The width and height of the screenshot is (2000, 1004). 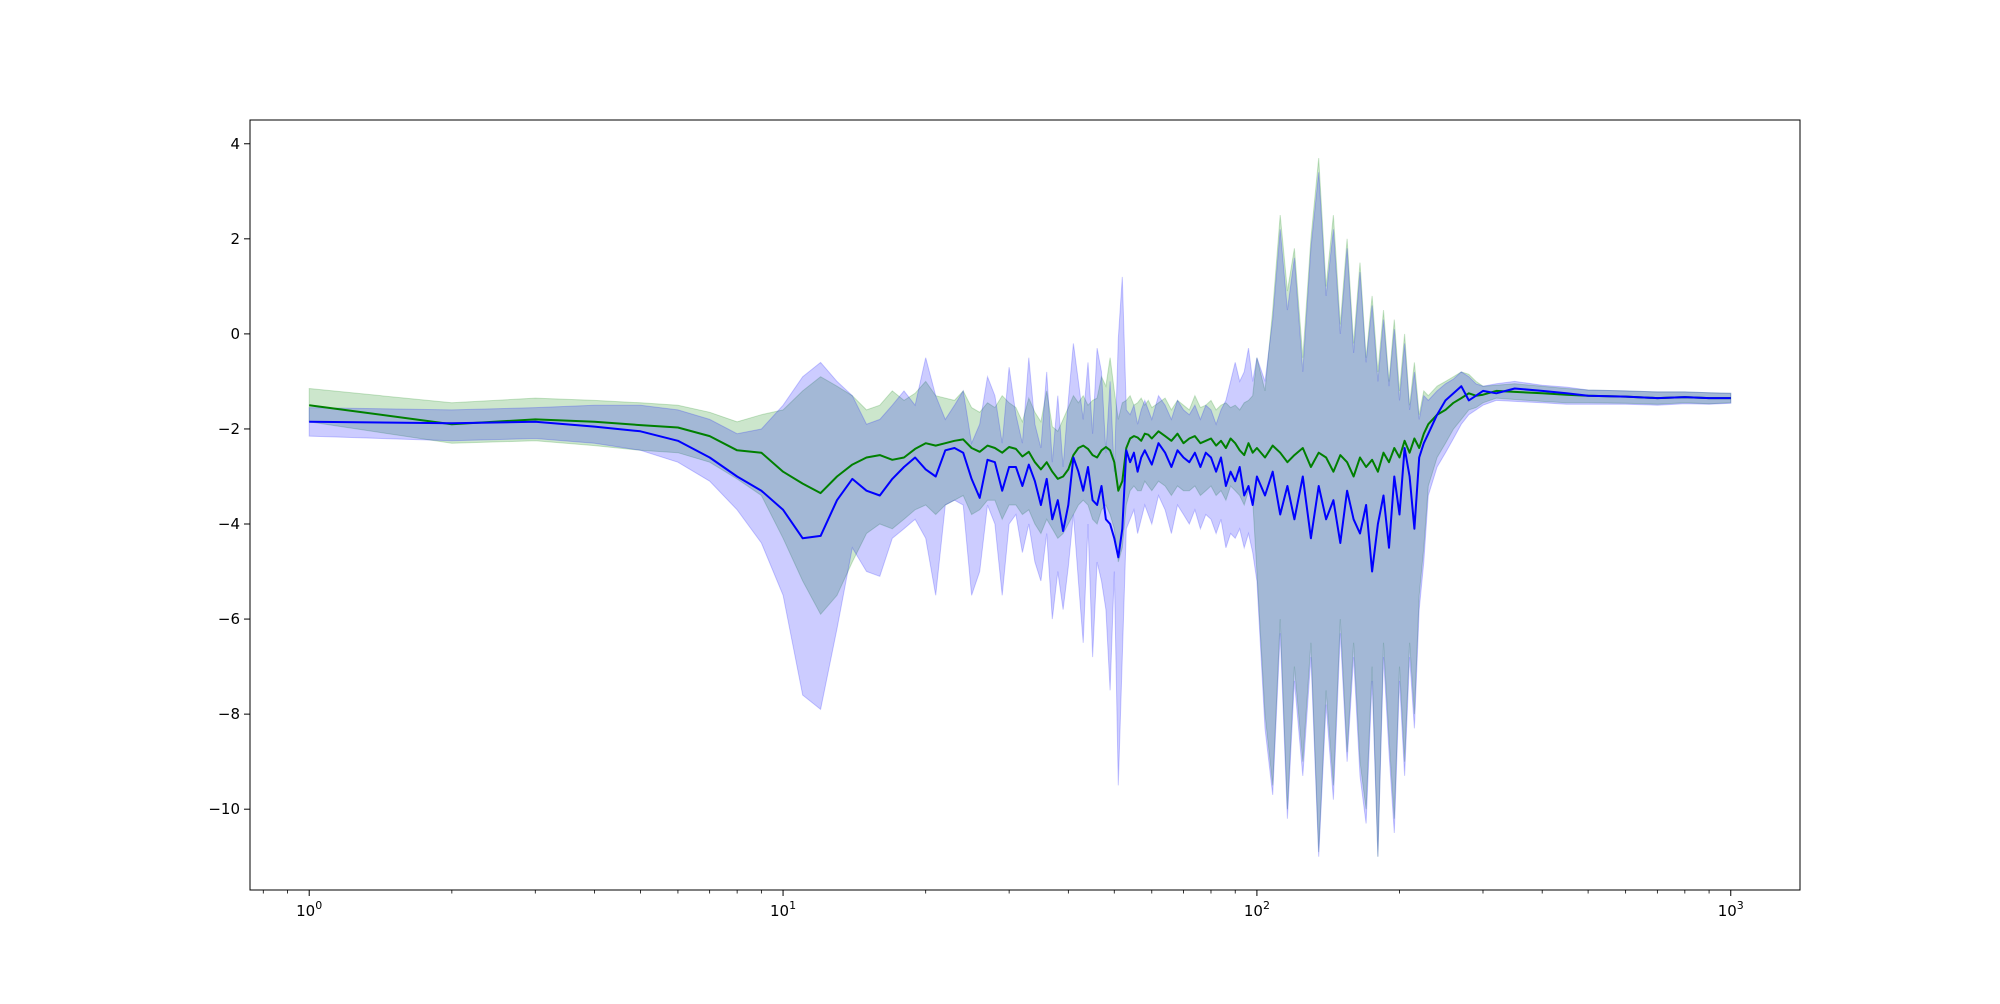 I want to click on series-2-line, so click(x=1020, y=479).